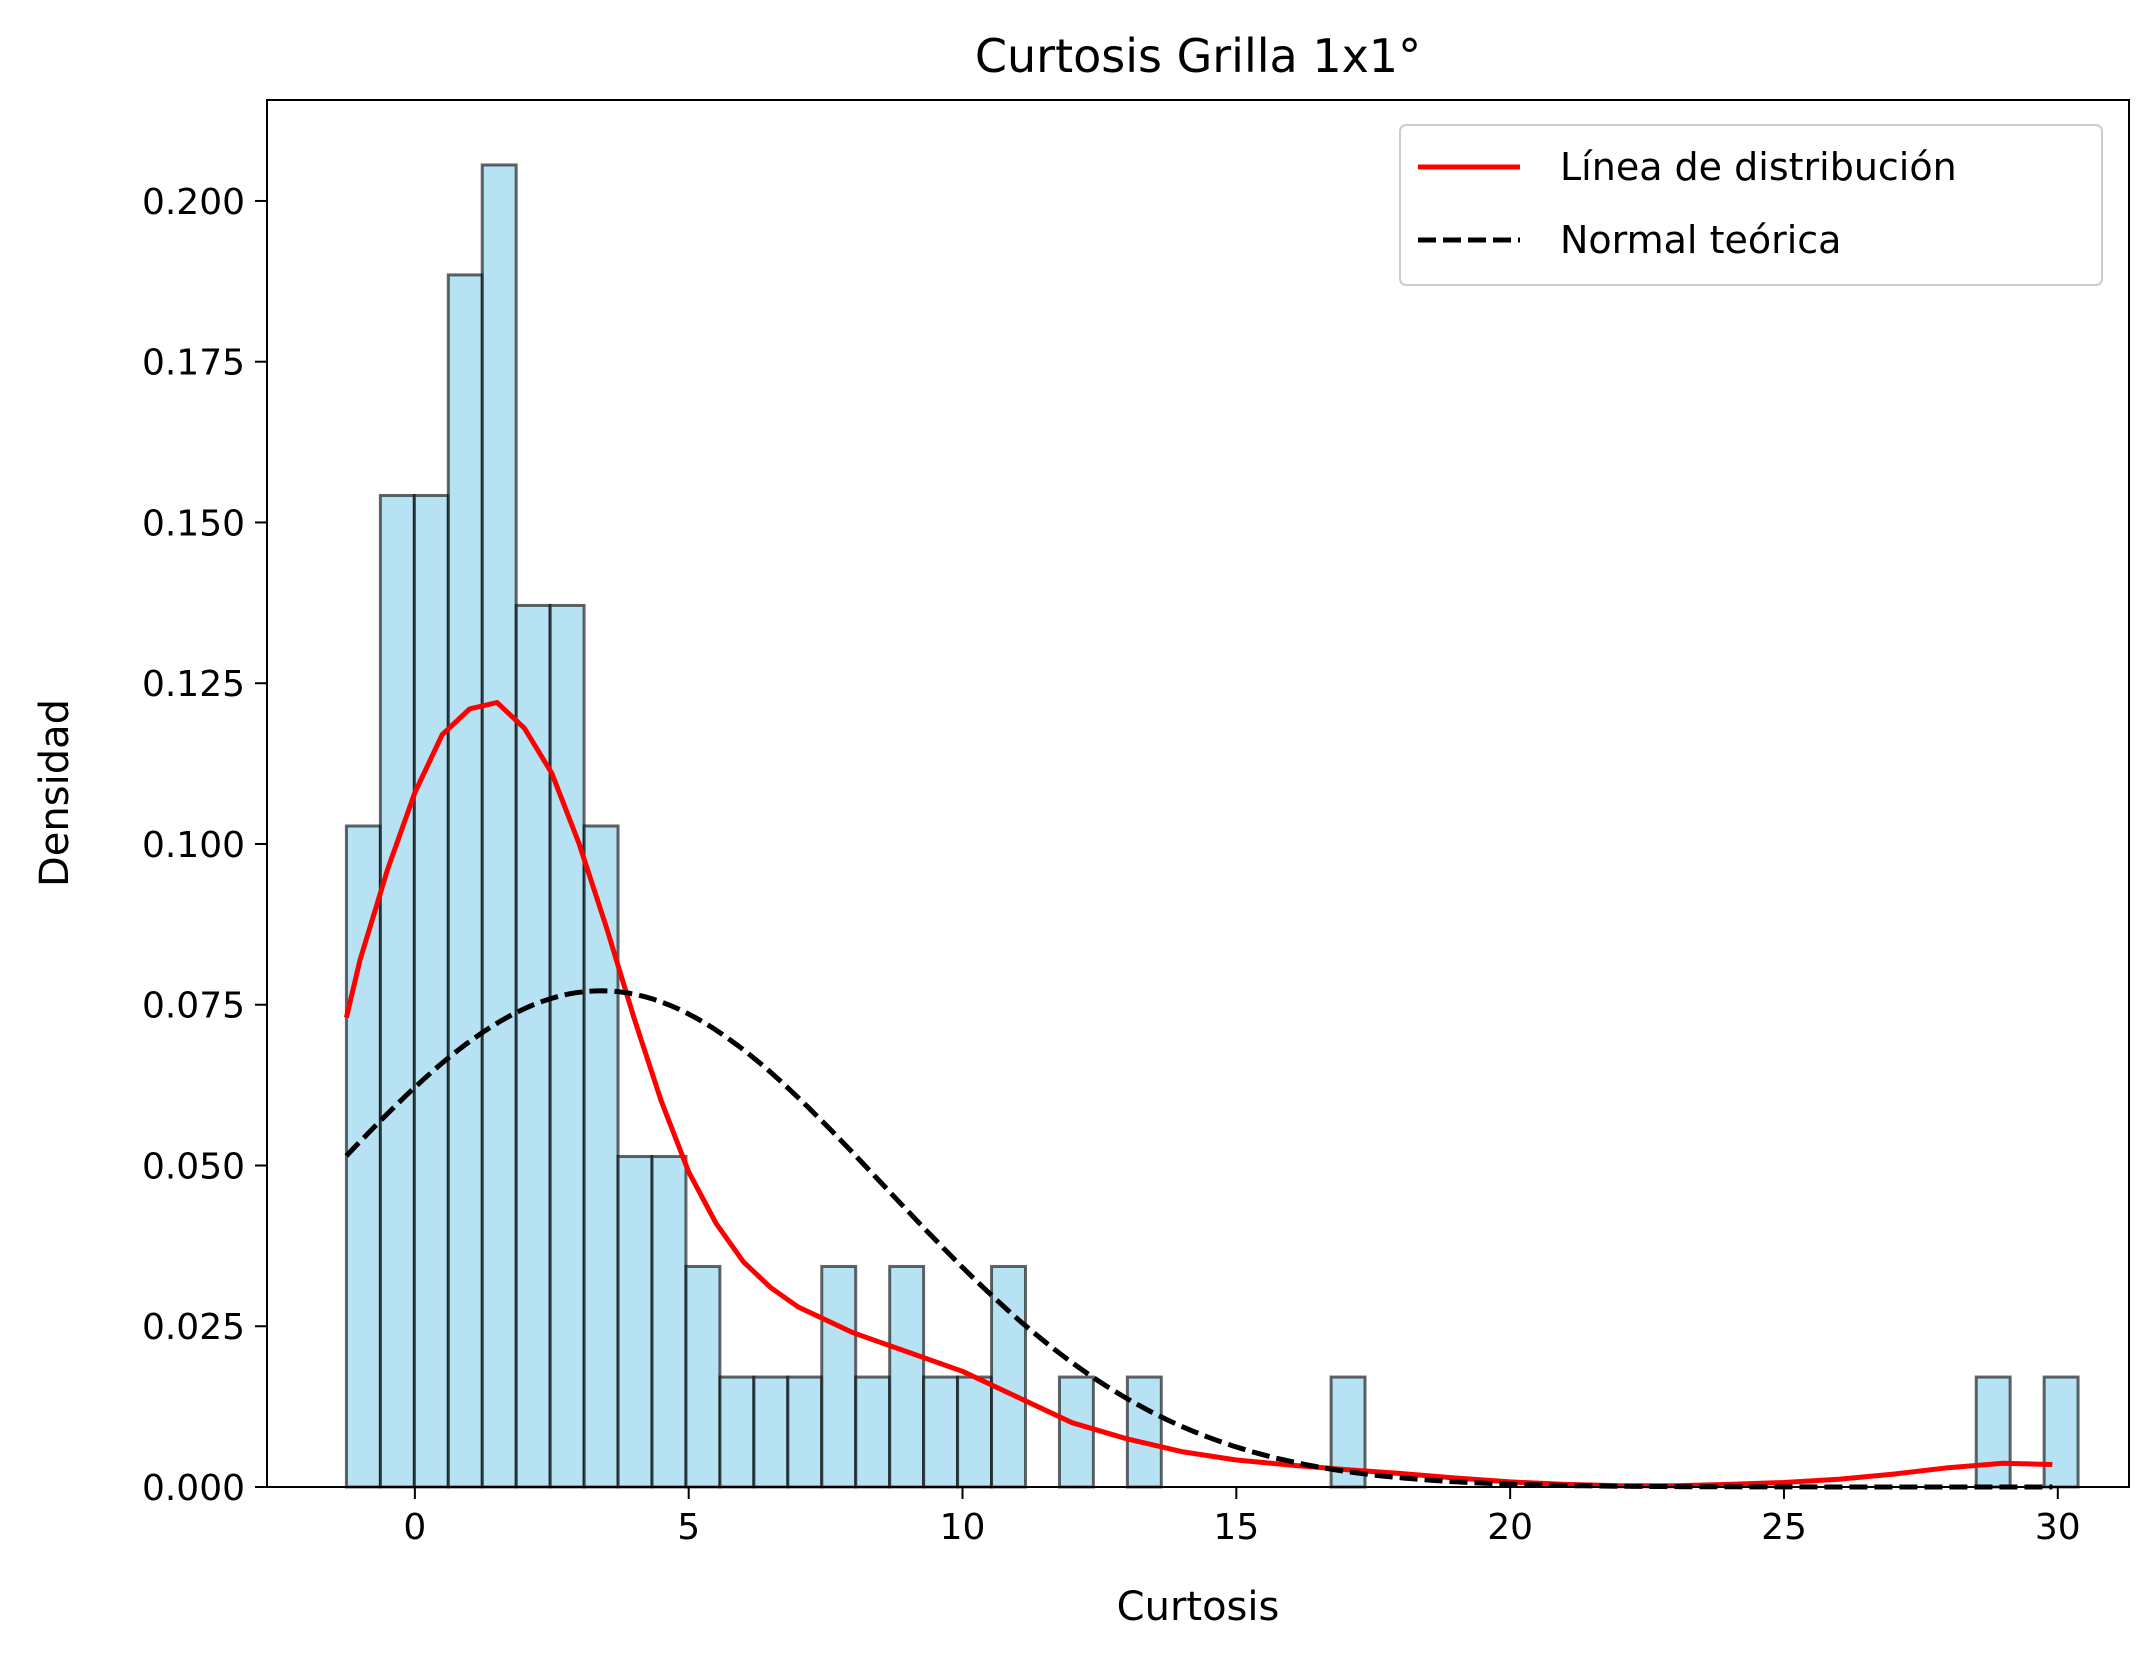 Image resolution: width=2156 pixels, height=1658 pixels. I want to click on y-tick-label: 0.100, so click(193, 845).